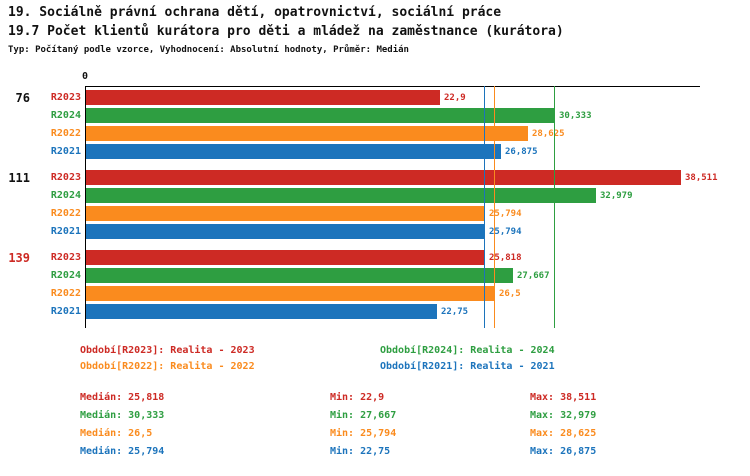 This screenshot has height=476, width=750. What do you see at coordinates (167, 350) in the screenshot?
I see `legend-item-R2023: Období[R2023]: Realita - 2023` at bounding box center [167, 350].